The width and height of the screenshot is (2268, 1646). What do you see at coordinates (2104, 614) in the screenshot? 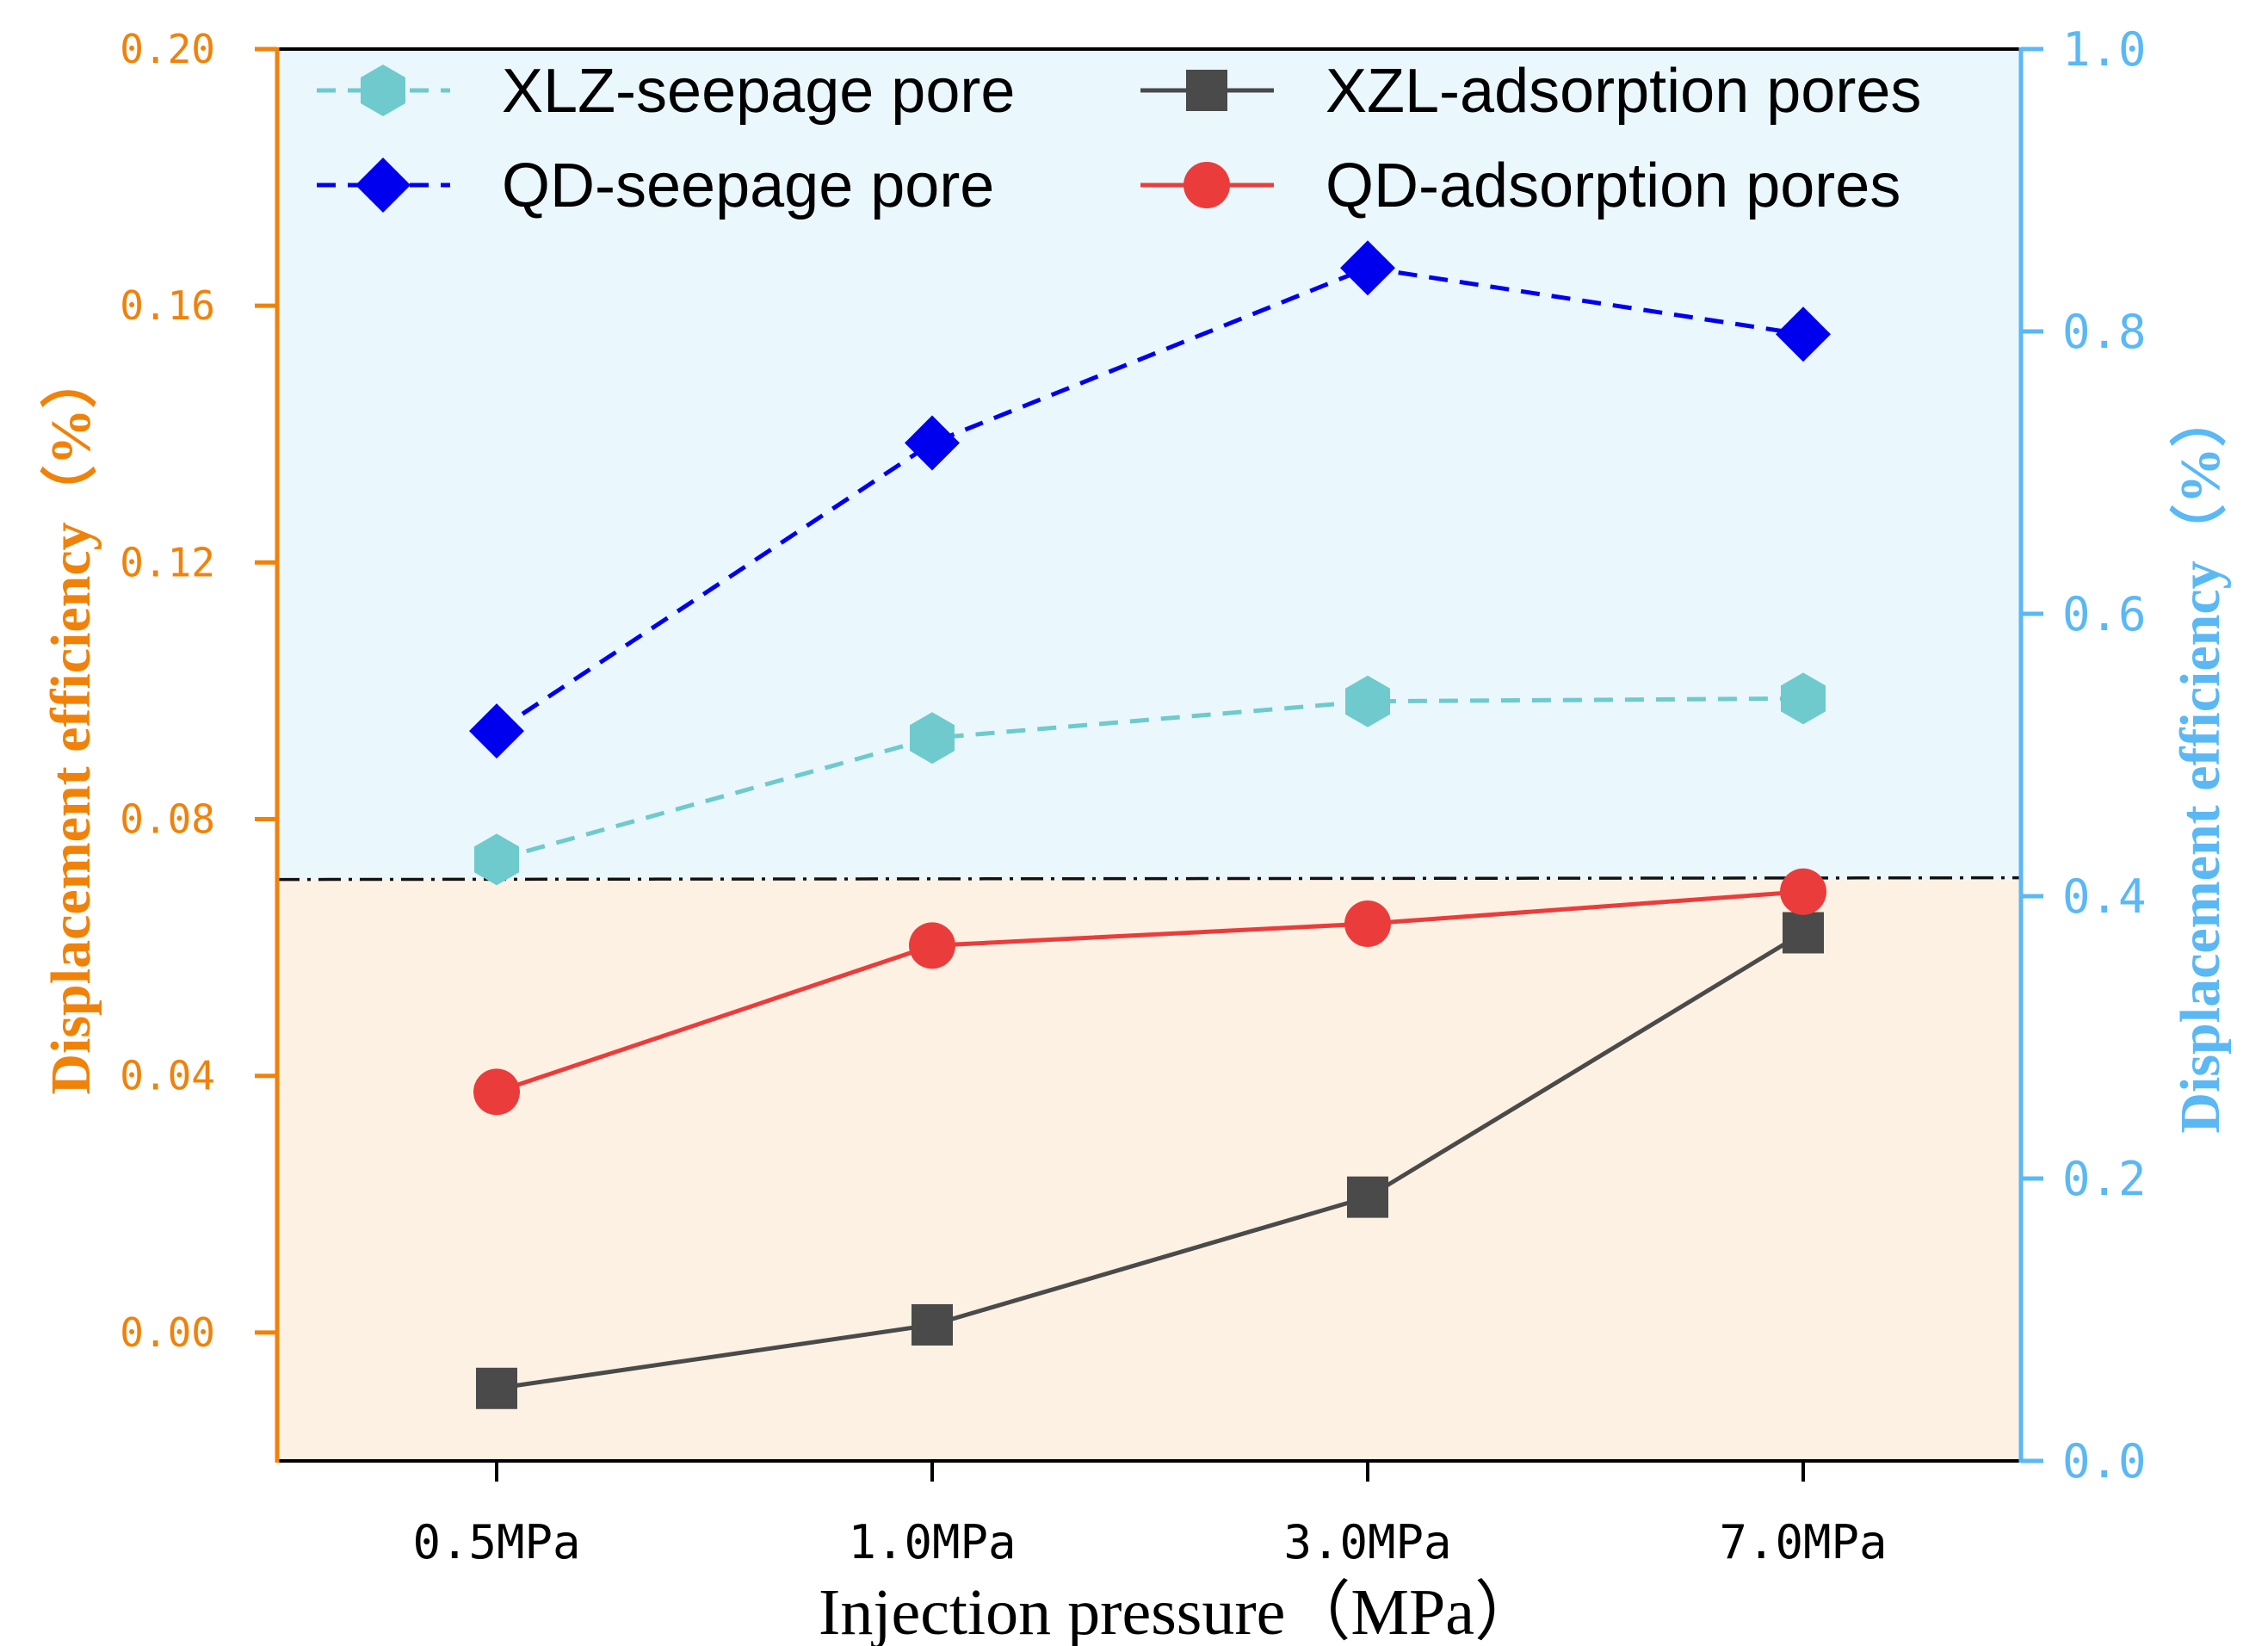
I see `right-y-tick-label: 0.6` at bounding box center [2104, 614].